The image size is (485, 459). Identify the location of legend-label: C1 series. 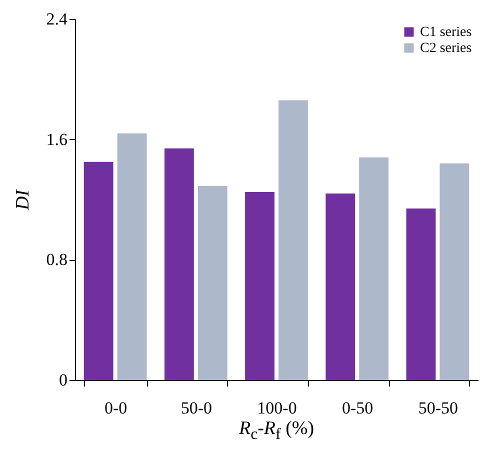
(446, 32).